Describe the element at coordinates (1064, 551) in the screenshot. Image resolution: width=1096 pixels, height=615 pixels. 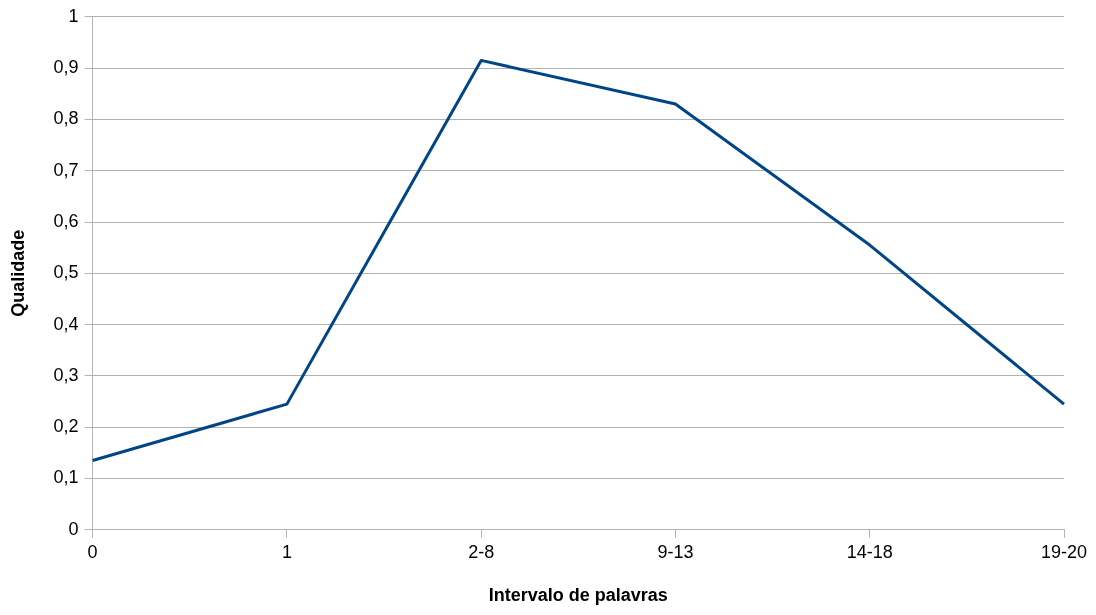
I see `x-tick-label: 19-20` at that location.